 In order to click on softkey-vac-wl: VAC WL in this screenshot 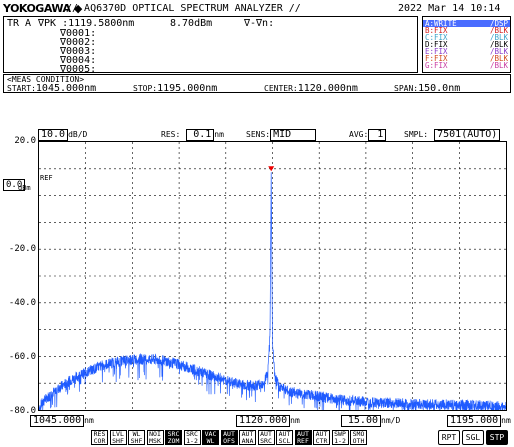, I will do `click(210, 437)`.